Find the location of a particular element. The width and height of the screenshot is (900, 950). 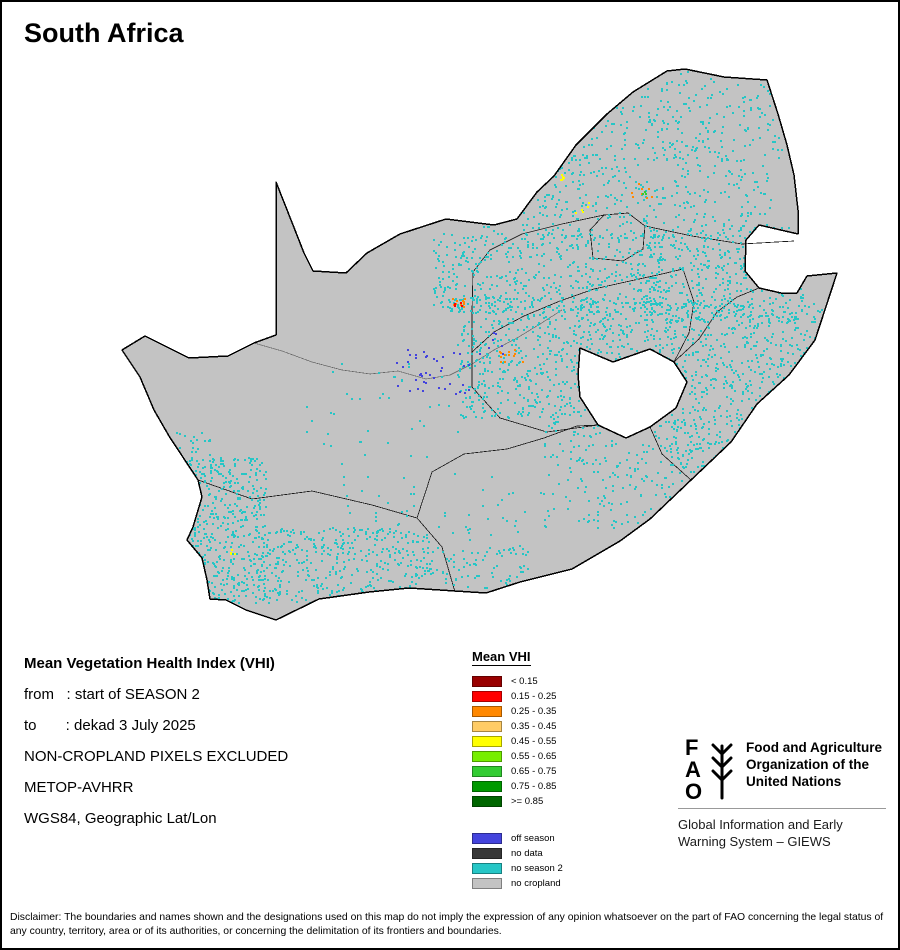

fao-logo: F A O is located at coordinates (709, 770).